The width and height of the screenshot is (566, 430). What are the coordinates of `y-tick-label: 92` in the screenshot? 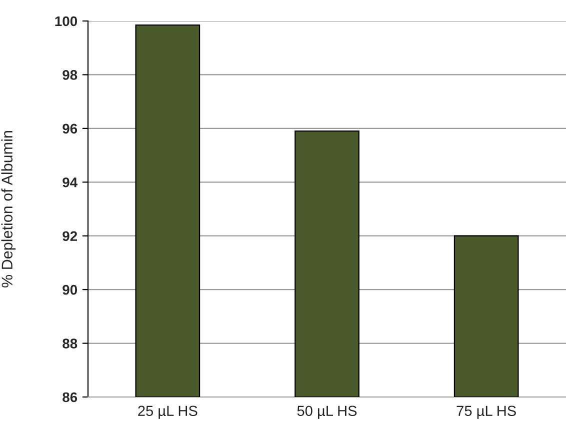 It's located at (70, 236).